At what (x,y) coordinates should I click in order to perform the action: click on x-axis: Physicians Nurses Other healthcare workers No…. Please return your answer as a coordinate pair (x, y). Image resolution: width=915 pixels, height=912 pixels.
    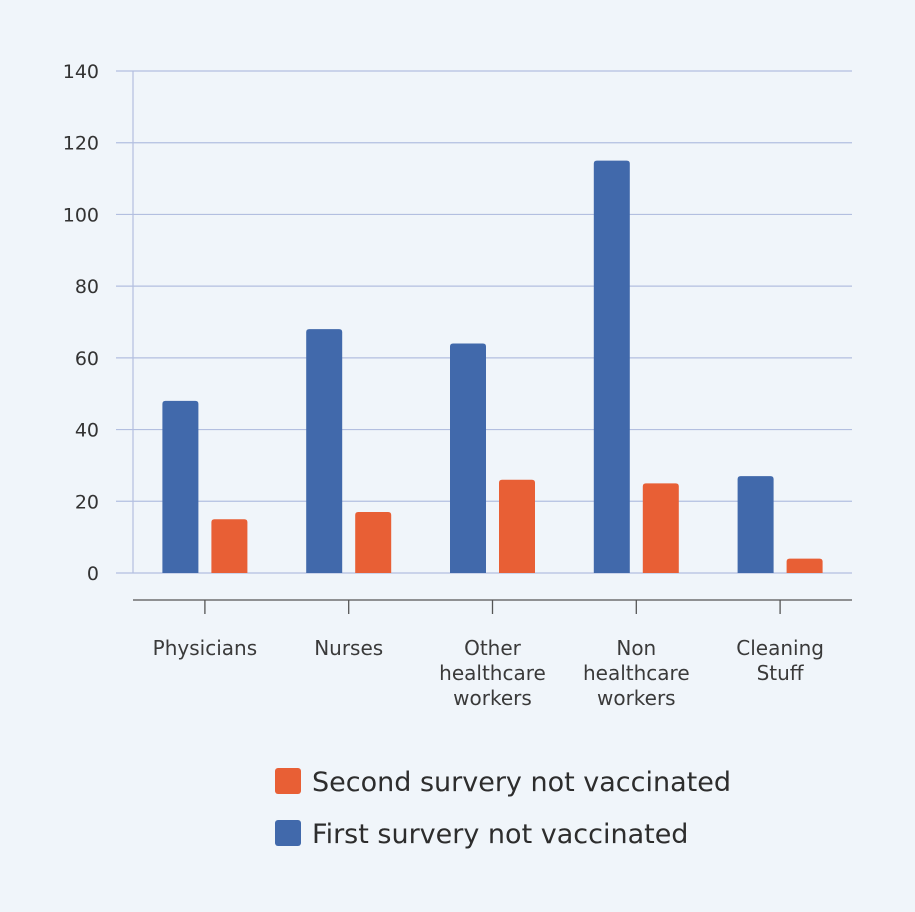
    Looking at the image, I should click on (492, 654).